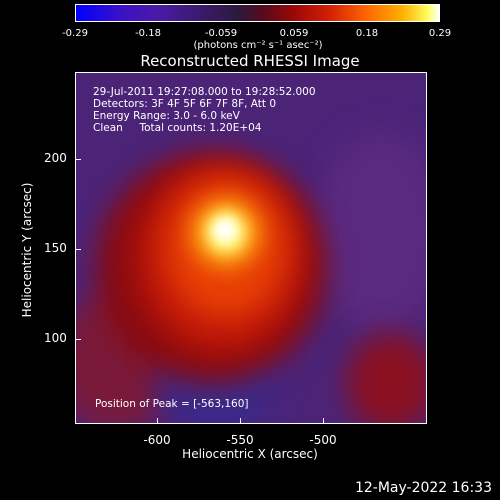 This screenshot has height=500, width=500. I want to click on y-tick-label: 100, so click(55, 338).